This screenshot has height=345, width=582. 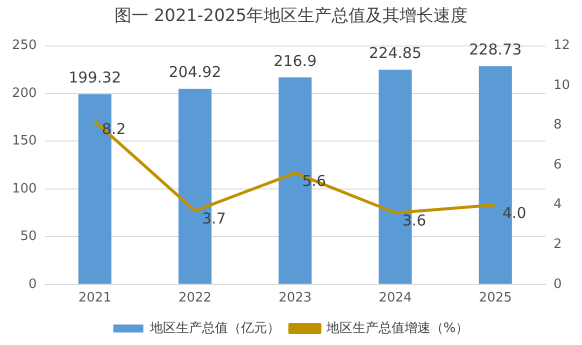 What do you see at coordinates (195, 298) in the screenshot?
I see `x-tick-label: 2022` at bounding box center [195, 298].